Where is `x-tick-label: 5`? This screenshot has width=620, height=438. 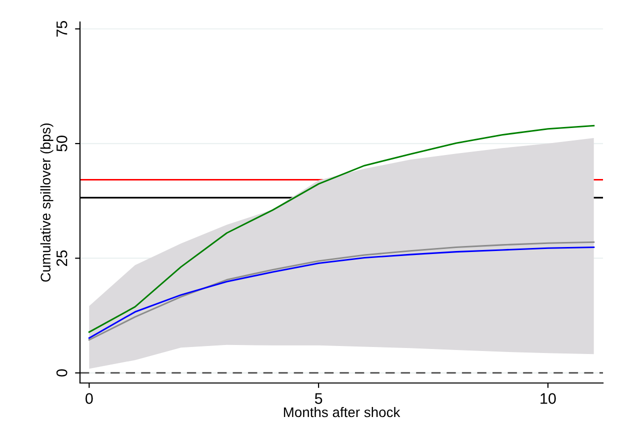
x-tick-label: 5 is located at coordinates (318, 398).